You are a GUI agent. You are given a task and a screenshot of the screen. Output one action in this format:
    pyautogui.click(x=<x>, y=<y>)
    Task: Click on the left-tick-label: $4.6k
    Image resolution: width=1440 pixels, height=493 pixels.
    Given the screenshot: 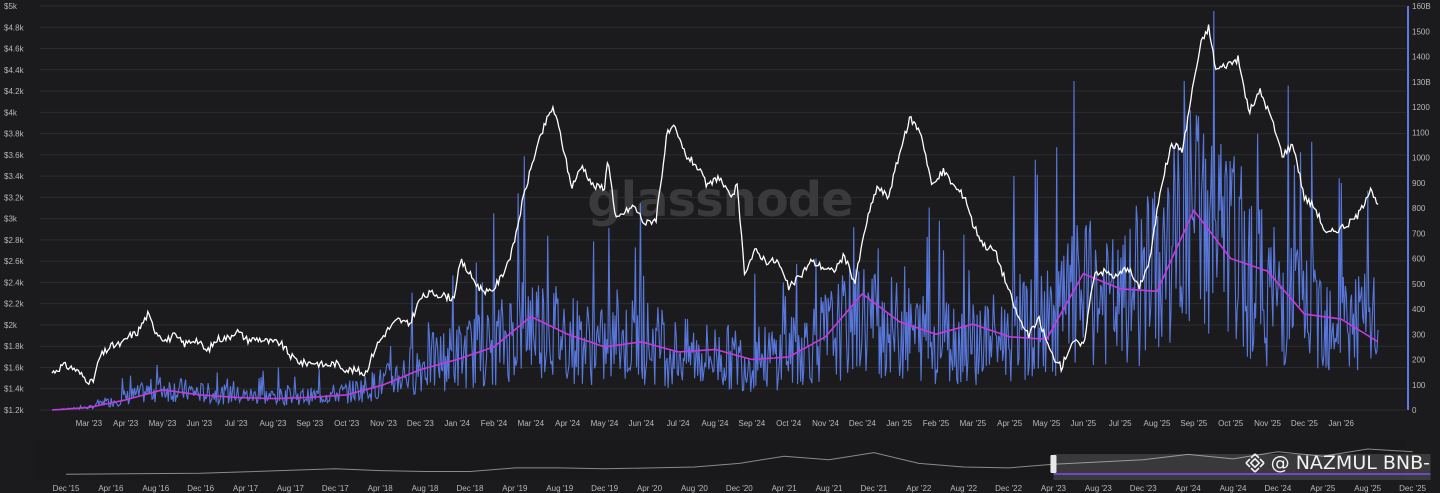 What is the action you would take?
    pyautogui.click(x=14, y=49)
    